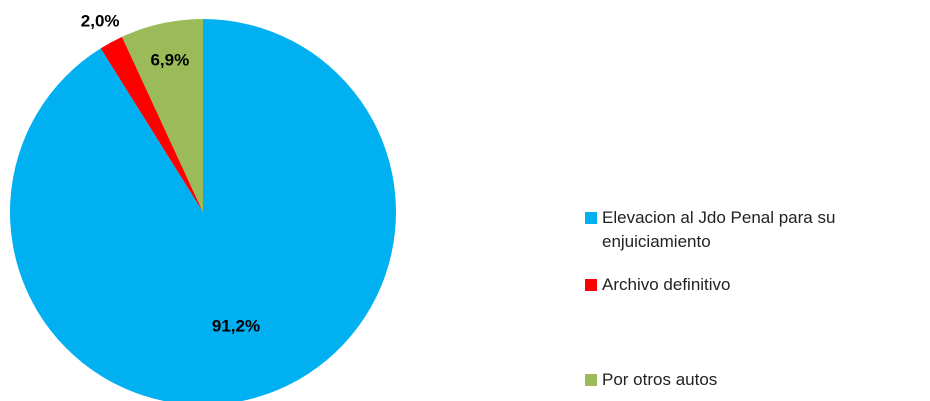  Describe the element at coordinates (666, 284) in the screenshot. I see `legend-label: Archivo definitivo` at that location.